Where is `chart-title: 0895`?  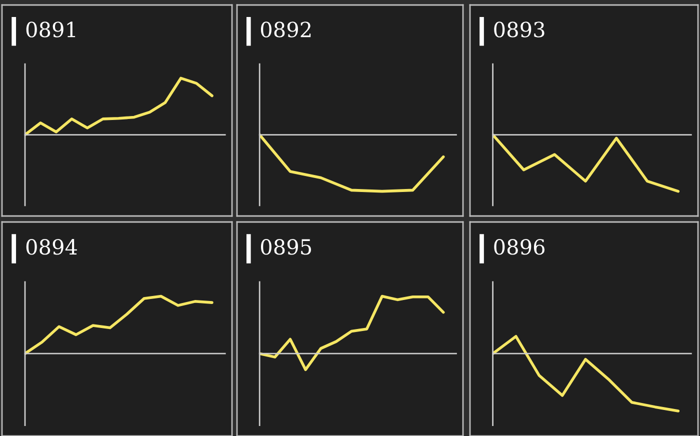 chart-title: 0895 is located at coordinates (286, 247).